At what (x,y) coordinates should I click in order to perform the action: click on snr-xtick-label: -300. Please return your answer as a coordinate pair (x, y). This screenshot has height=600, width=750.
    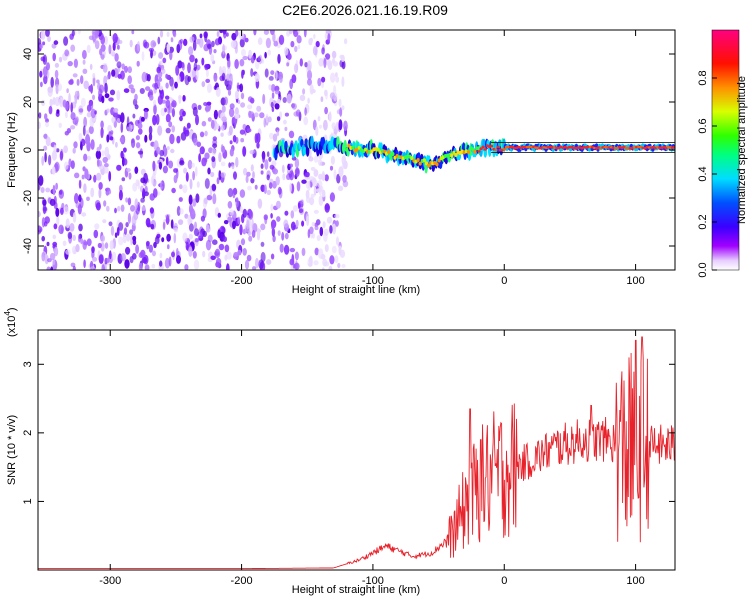
    Looking at the image, I should click on (110, 581).